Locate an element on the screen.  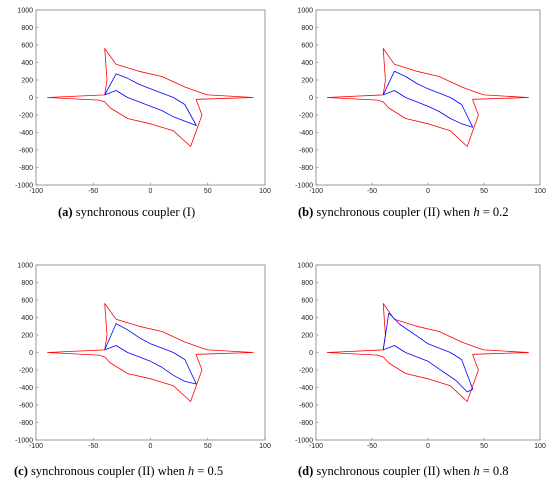
plot-d-series-inner-curve is located at coordinates (428, 352).